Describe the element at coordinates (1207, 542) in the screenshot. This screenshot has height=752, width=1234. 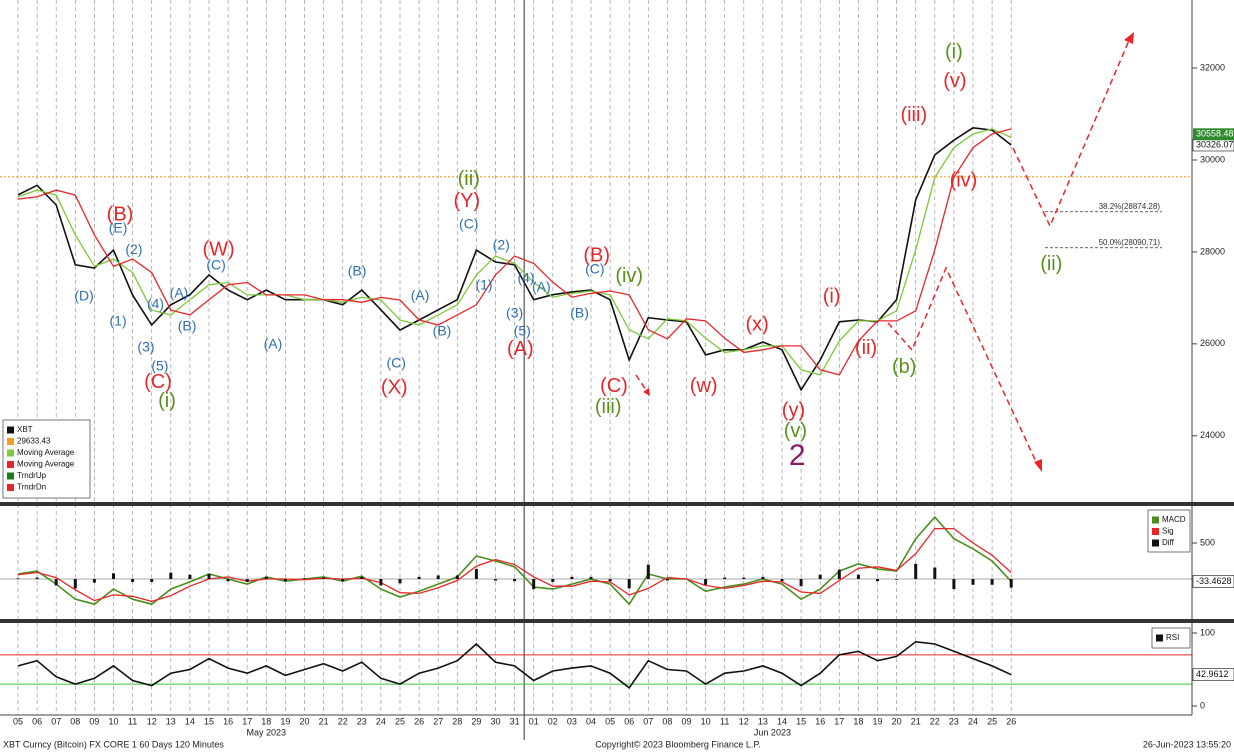
I see `y-tick-label: 500` at that location.